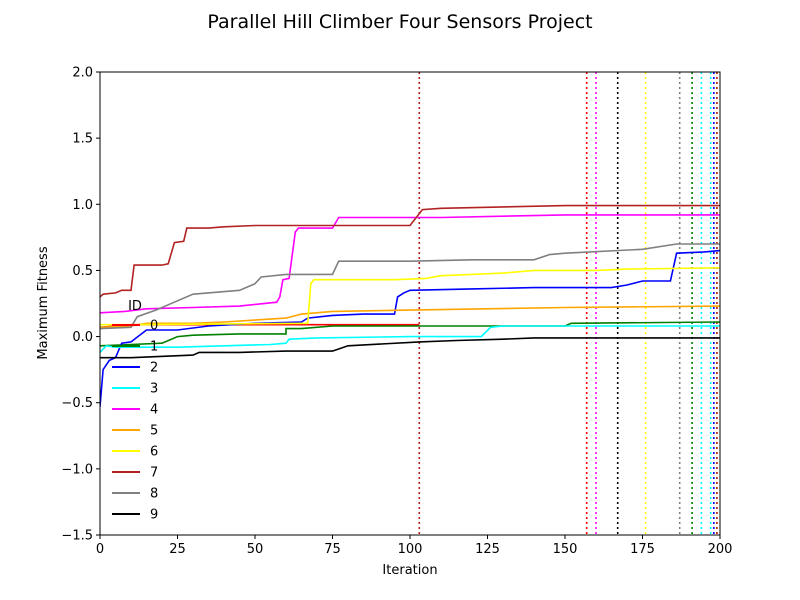 The height and width of the screenshot is (600, 800). Describe the element at coordinates (642, 549) in the screenshot. I see `x-tick-label: 175` at that location.